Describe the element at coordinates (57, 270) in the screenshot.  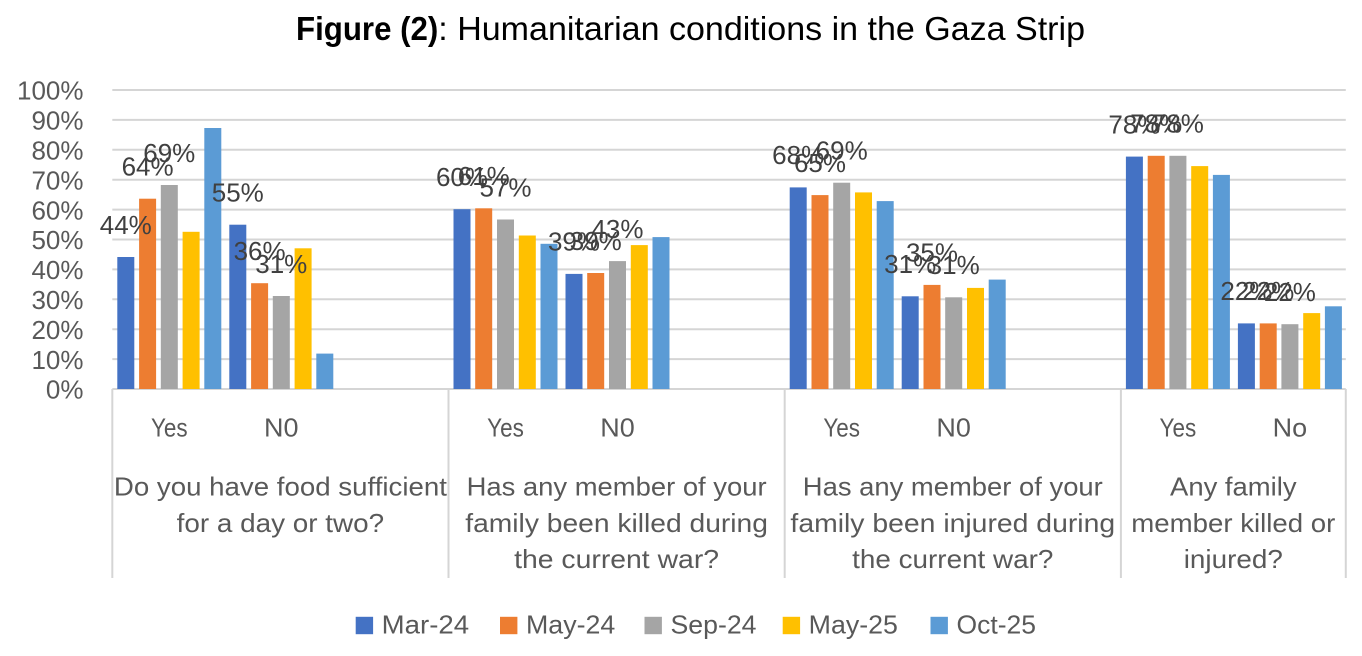
I see `svg-text: 40%` at that location.